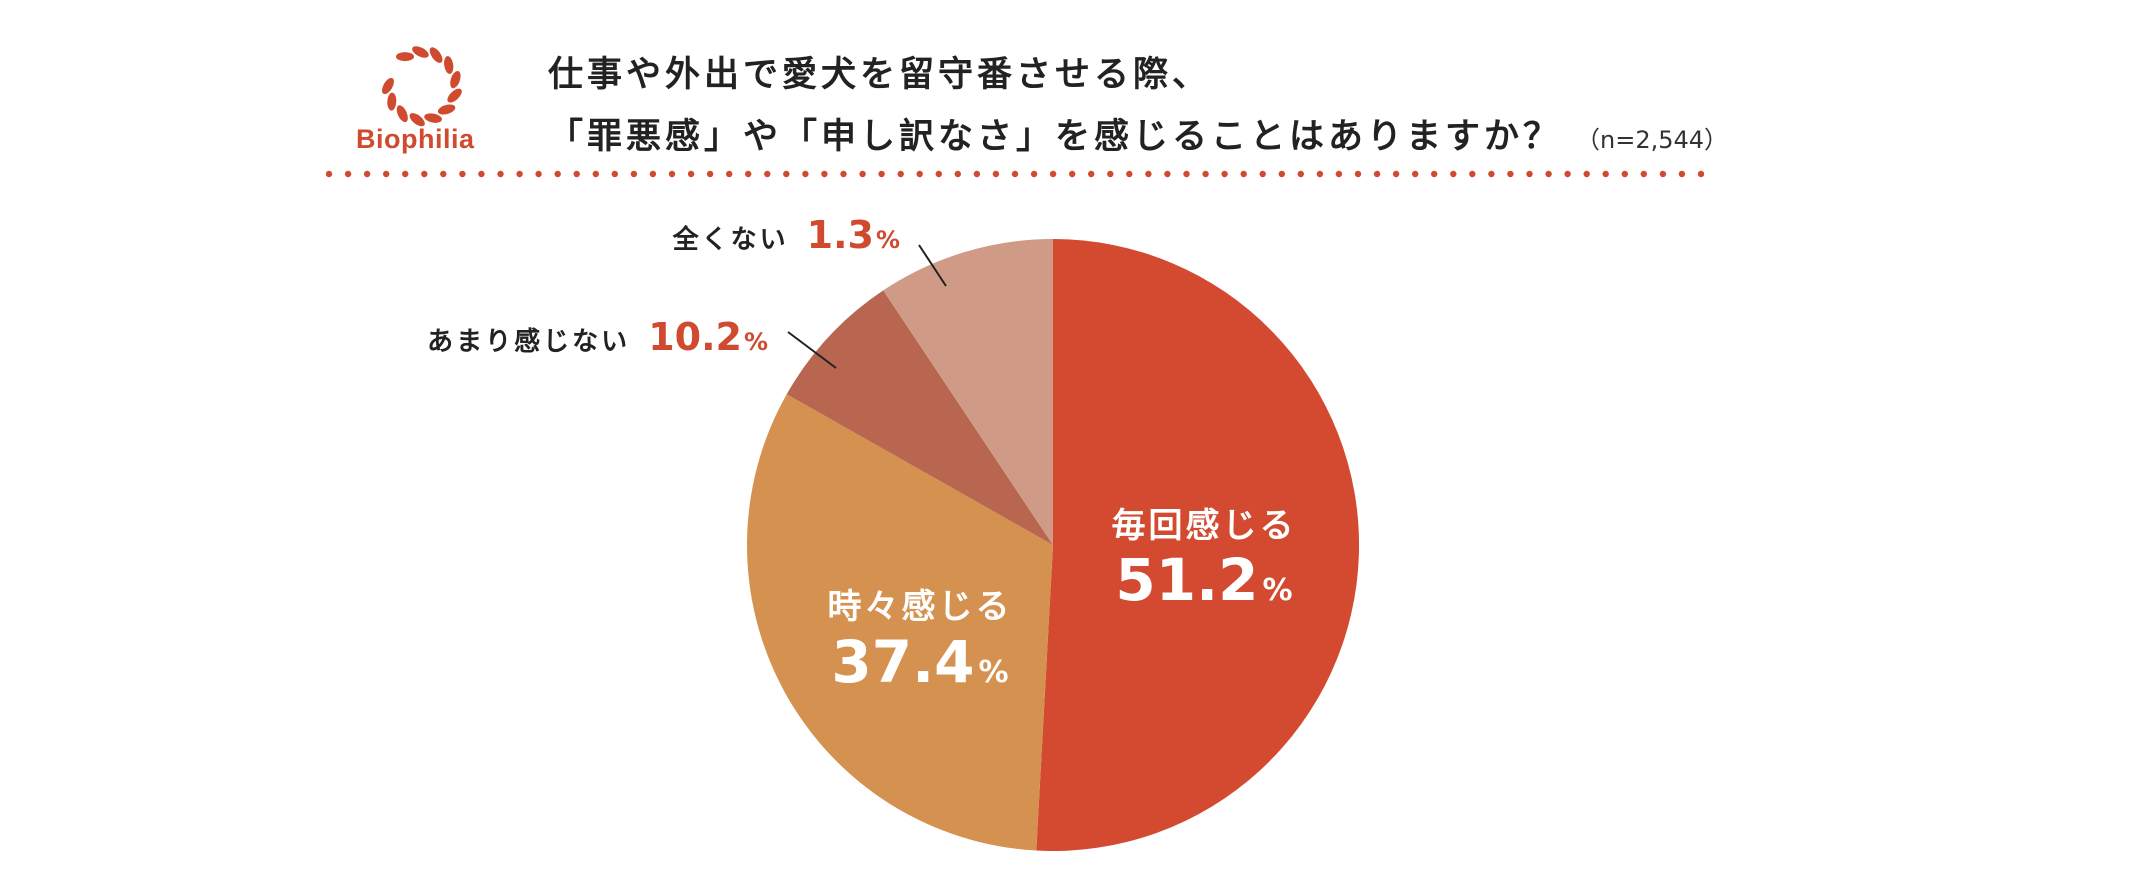  What do you see at coordinates (919, 662) in the screenshot?
I see `slice-value: 37.4%` at bounding box center [919, 662].